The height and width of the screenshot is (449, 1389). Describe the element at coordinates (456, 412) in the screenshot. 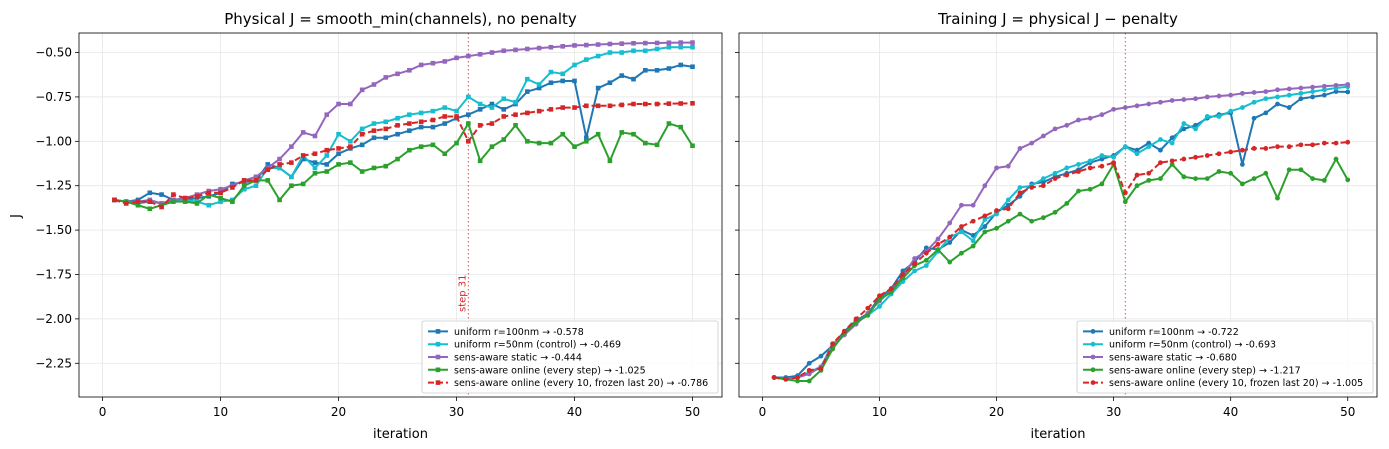

I see `x-tick-label: 30` at that location.